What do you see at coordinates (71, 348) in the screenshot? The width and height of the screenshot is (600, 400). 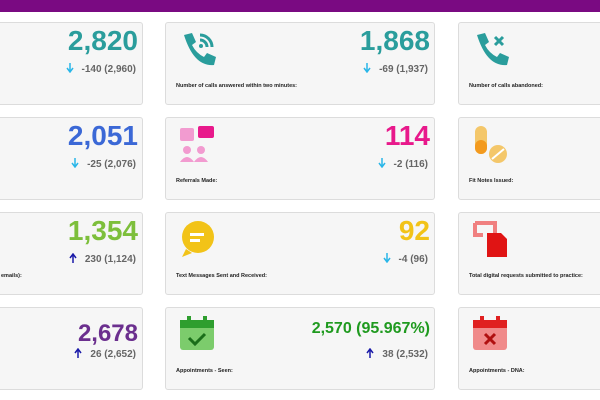 I see `stat-card: 2,678 26 (2,652)` at bounding box center [71, 348].